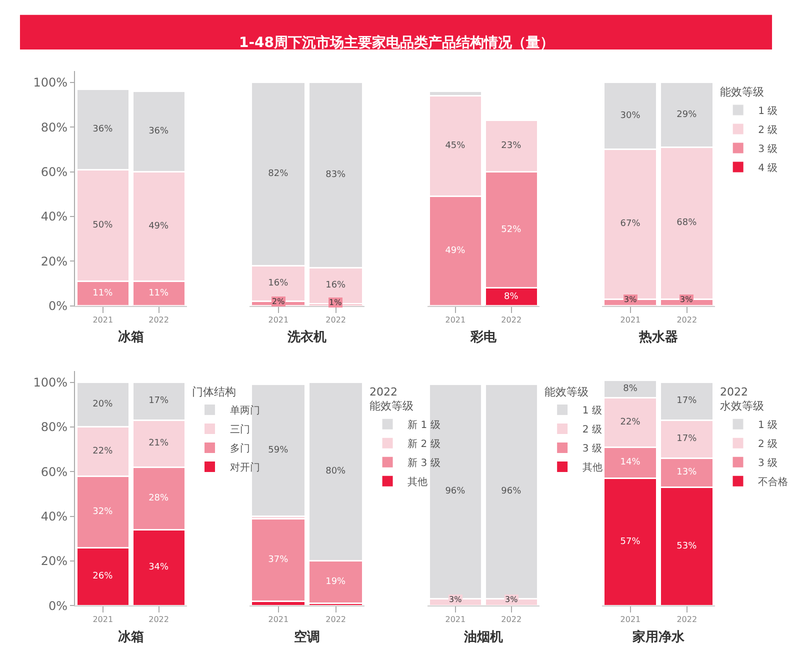  Describe the element at coordinates (455, 146) in the screenshot. I see `data-label: 45%` at that location.